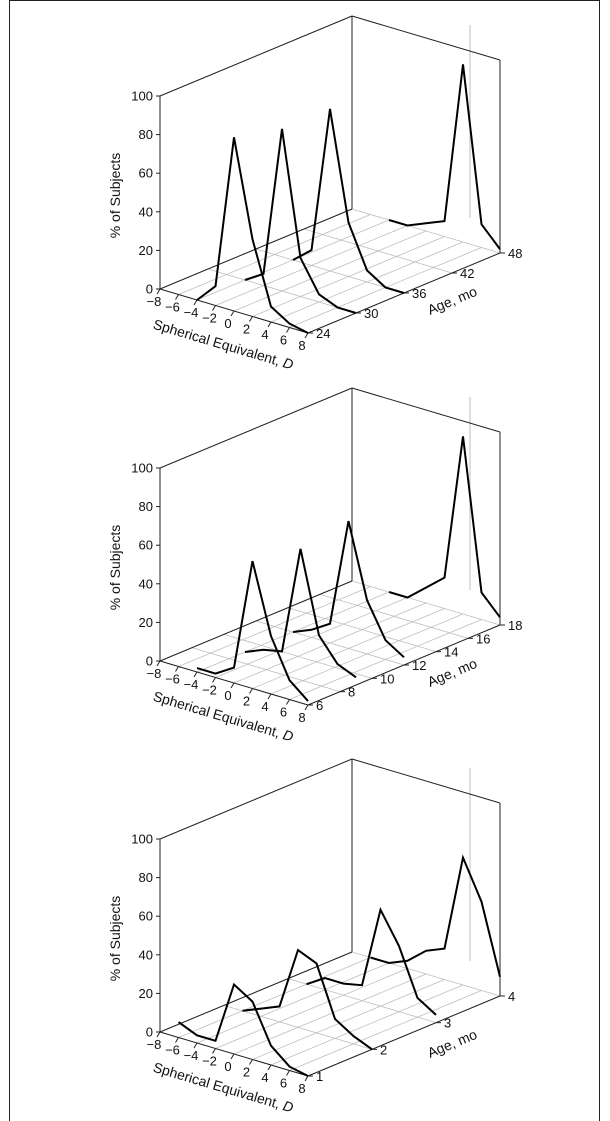  I want to click on y-tick-label: 100, so click(142, 468).